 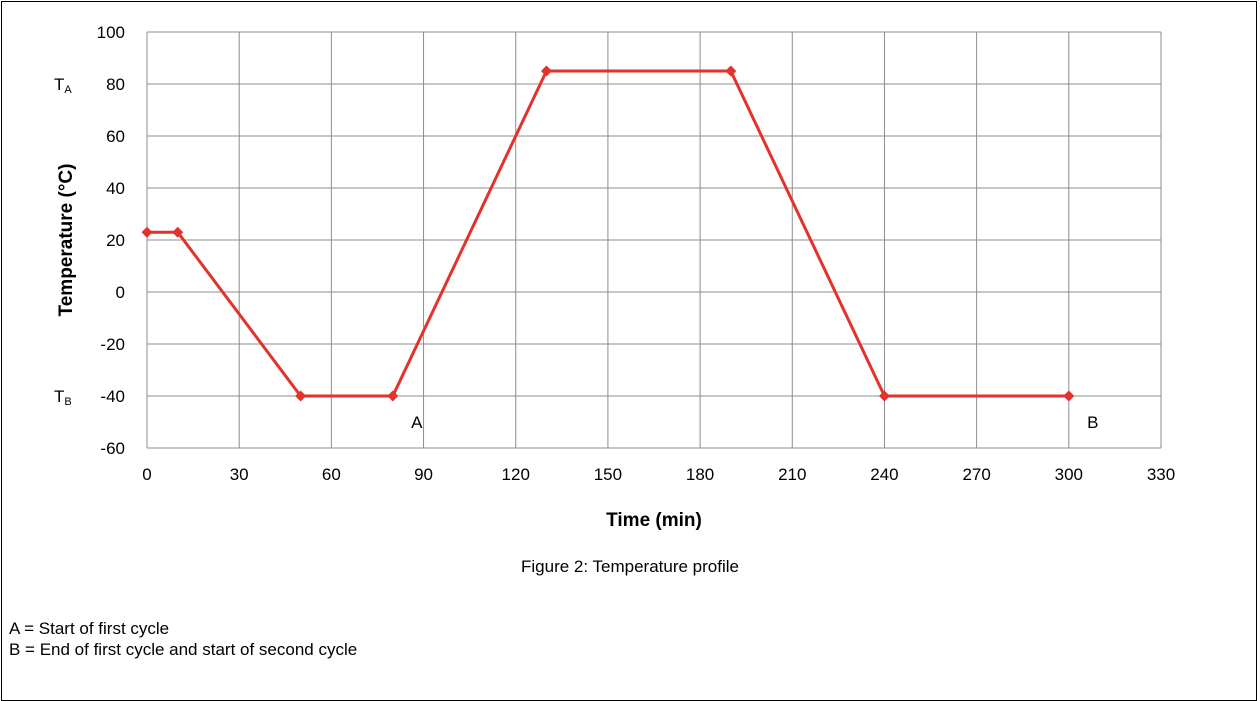 I want to click on y-tick-label: 0, so click(x=120, y=292).